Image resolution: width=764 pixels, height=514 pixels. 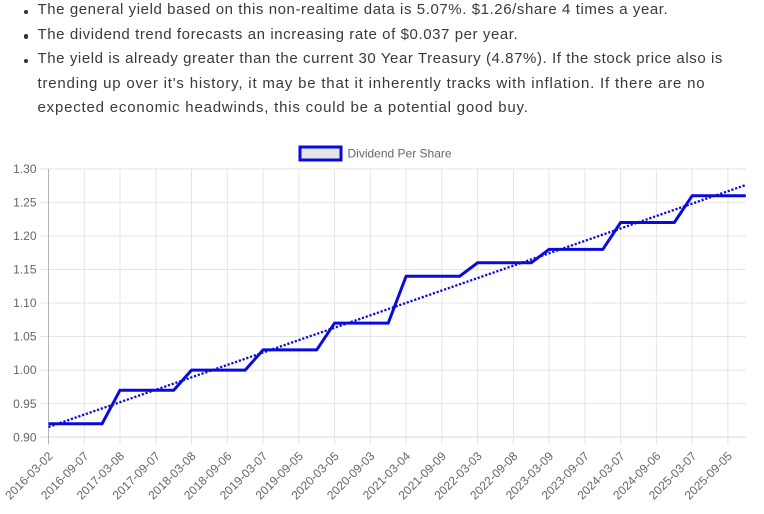 What do you see at coordinates (25, 270) in the screenshot?
I see `svg-text: 1.15` at bounding box center [25, 270].